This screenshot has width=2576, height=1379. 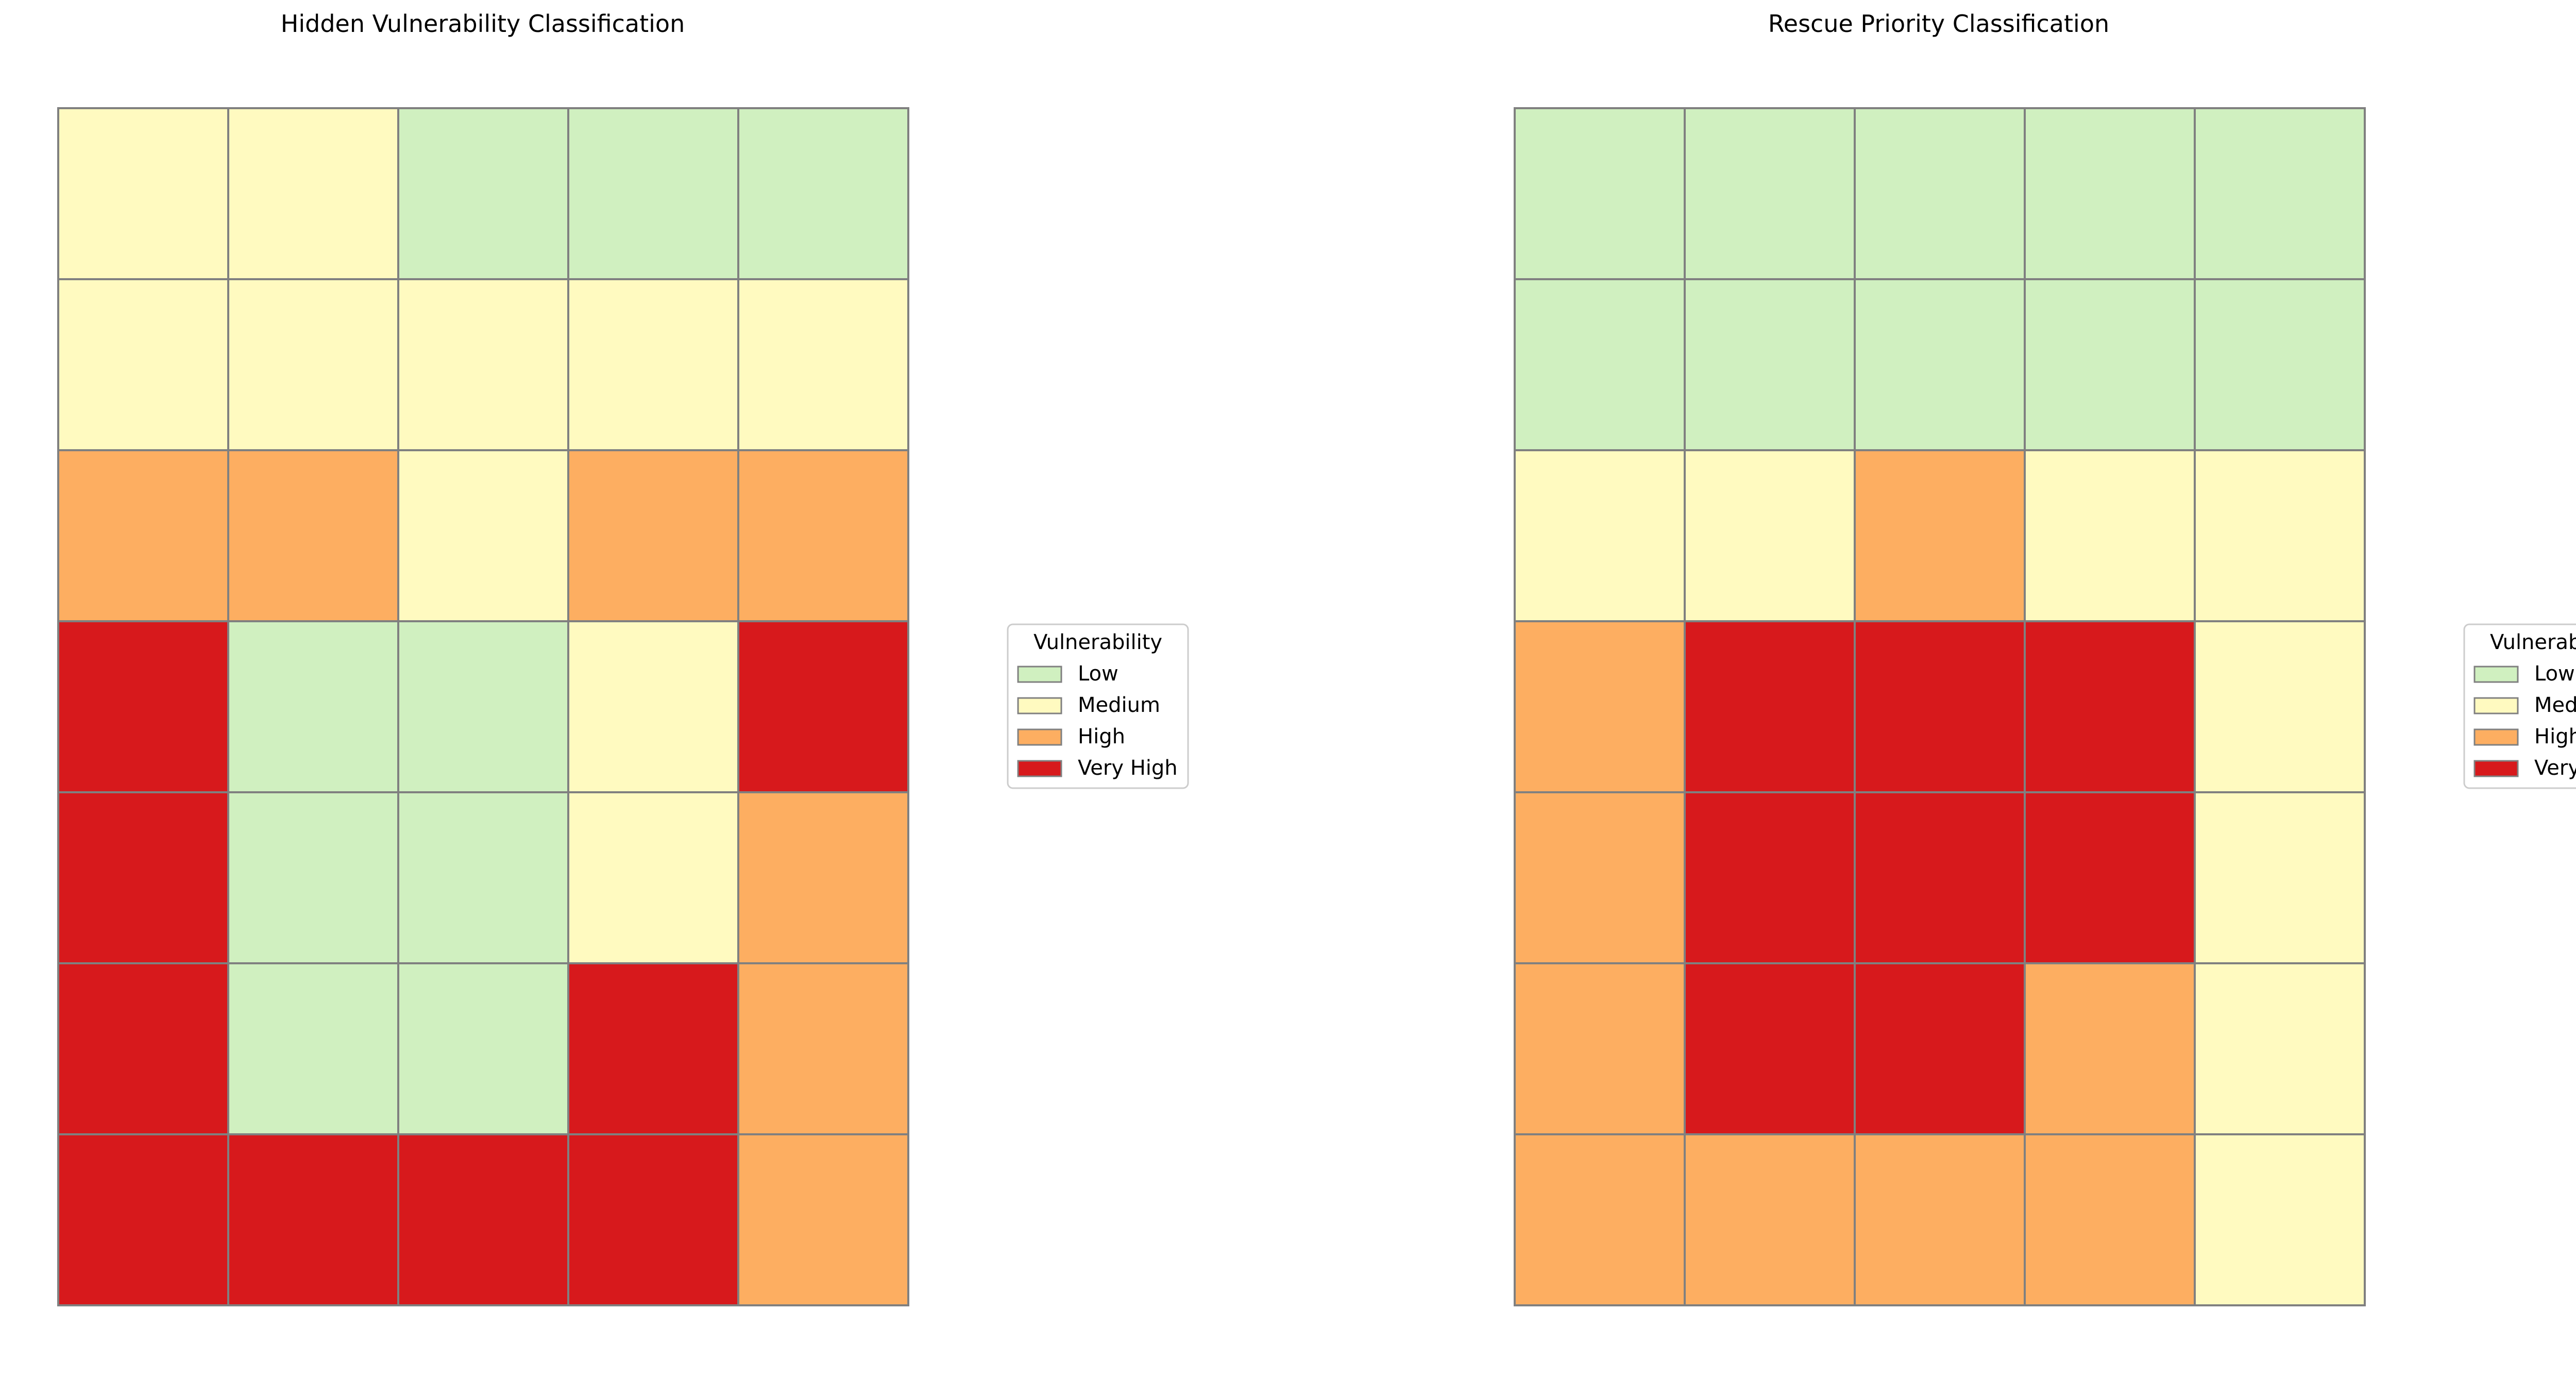 What do you see at coordinates (2555, 768) in the screenshot?
I see `legend-label: Very High` at bounding box center [2555, 768].